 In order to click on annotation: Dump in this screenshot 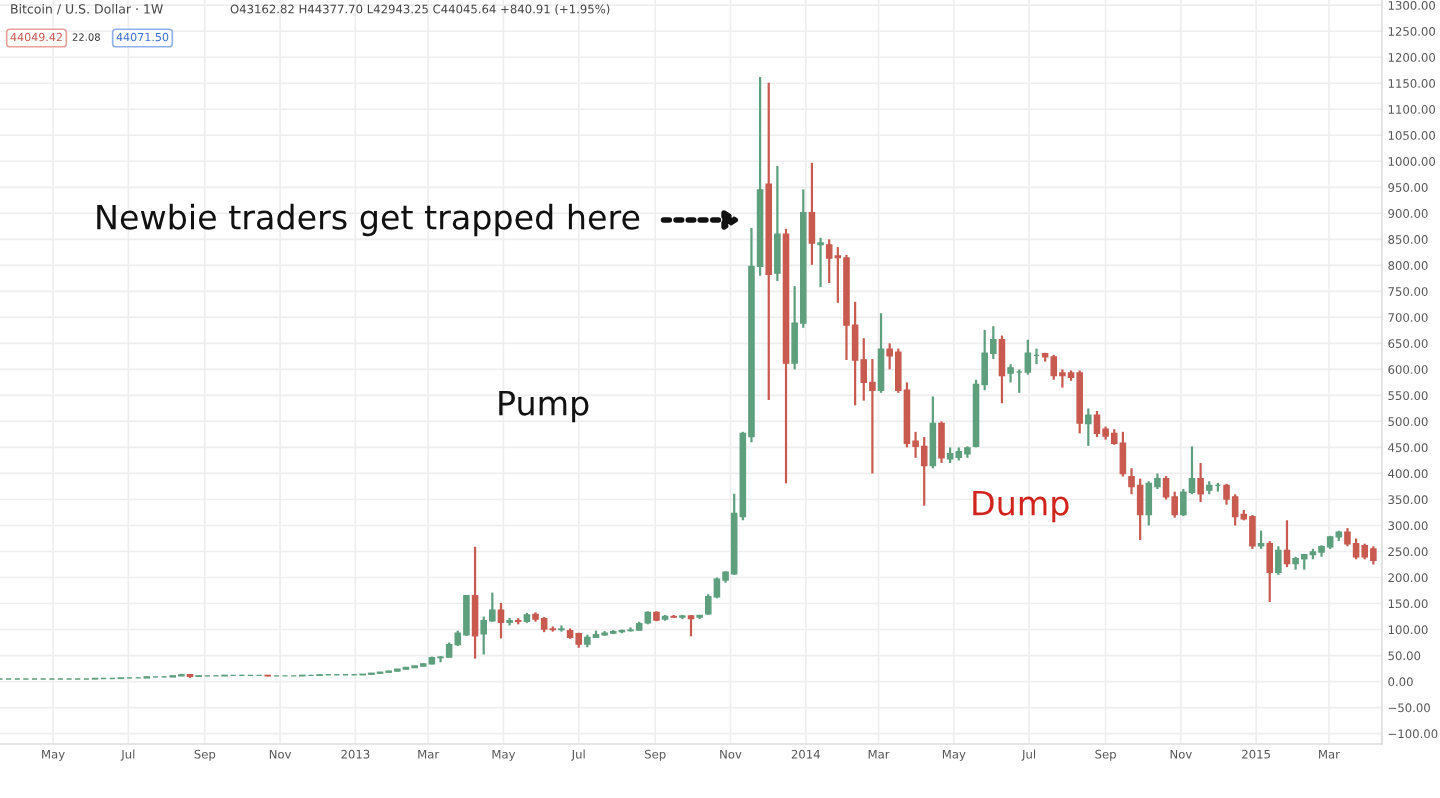, I will do `click(1021, 506)`.